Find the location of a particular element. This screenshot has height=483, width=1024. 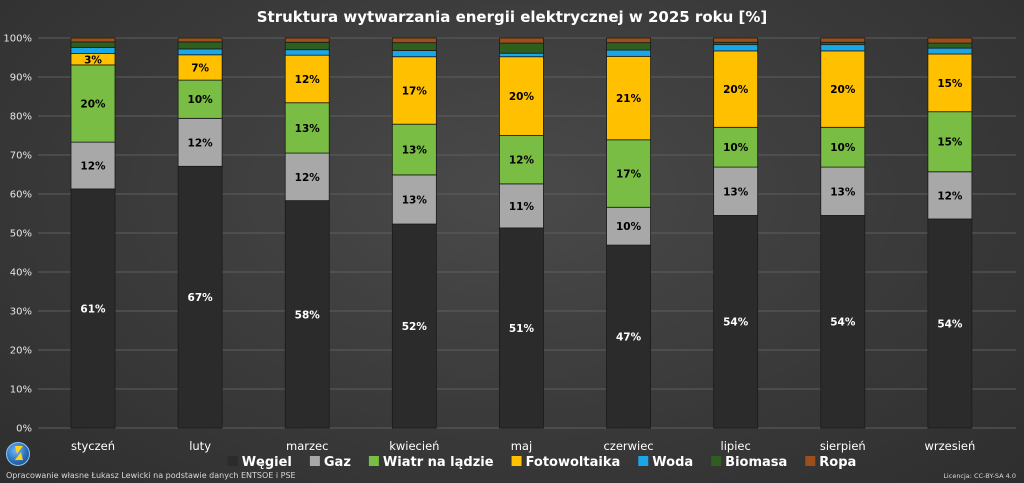

x-category-label: marzec is located at coordinates (307, 446).